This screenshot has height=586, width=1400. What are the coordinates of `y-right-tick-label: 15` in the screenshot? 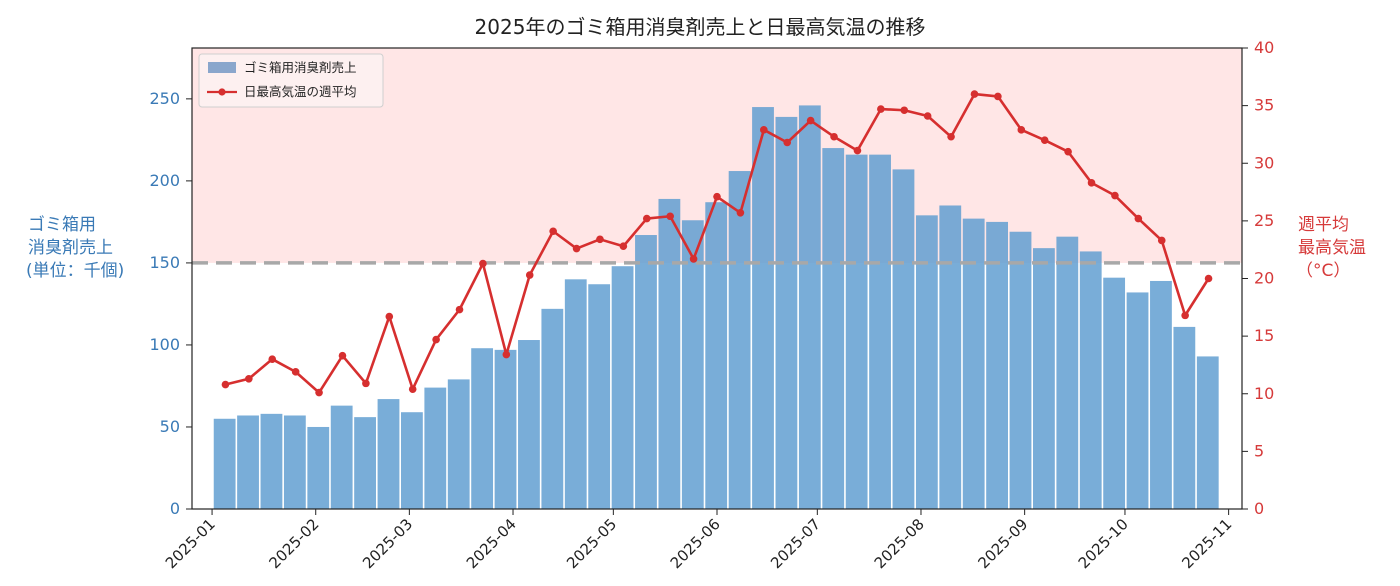 It's located at (1264, 335).